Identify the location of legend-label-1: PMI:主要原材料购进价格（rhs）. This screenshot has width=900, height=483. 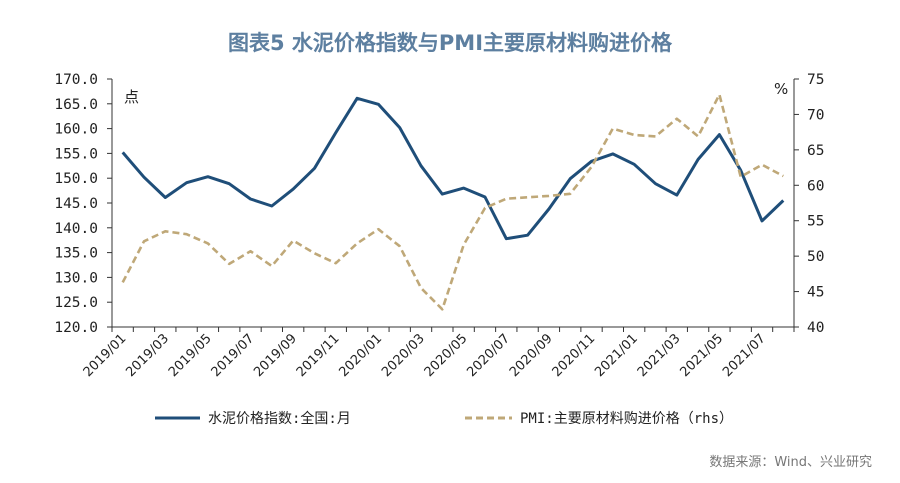
(626, 419).